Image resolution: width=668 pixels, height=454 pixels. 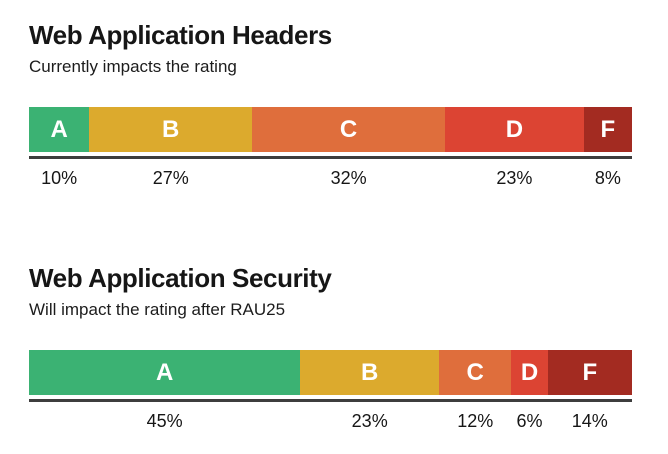 What do you see at coordinates (170, 178) in the screenshot?
I see `segment-percent-label-b: 27%` at bounding box center [170, 178].